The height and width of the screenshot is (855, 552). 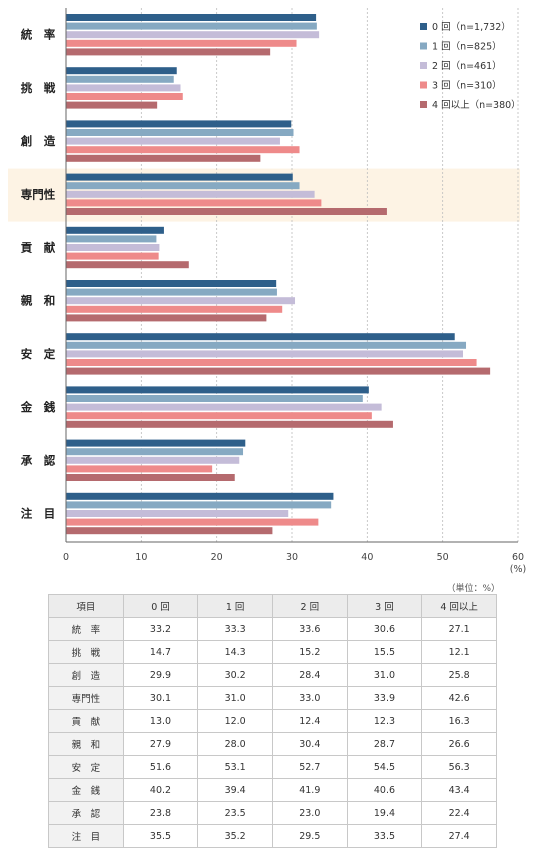 What do you see at coordinates (384, 813) in the screenshot?
I see `table-cell: 19.4` at bounding box center [384, 813].